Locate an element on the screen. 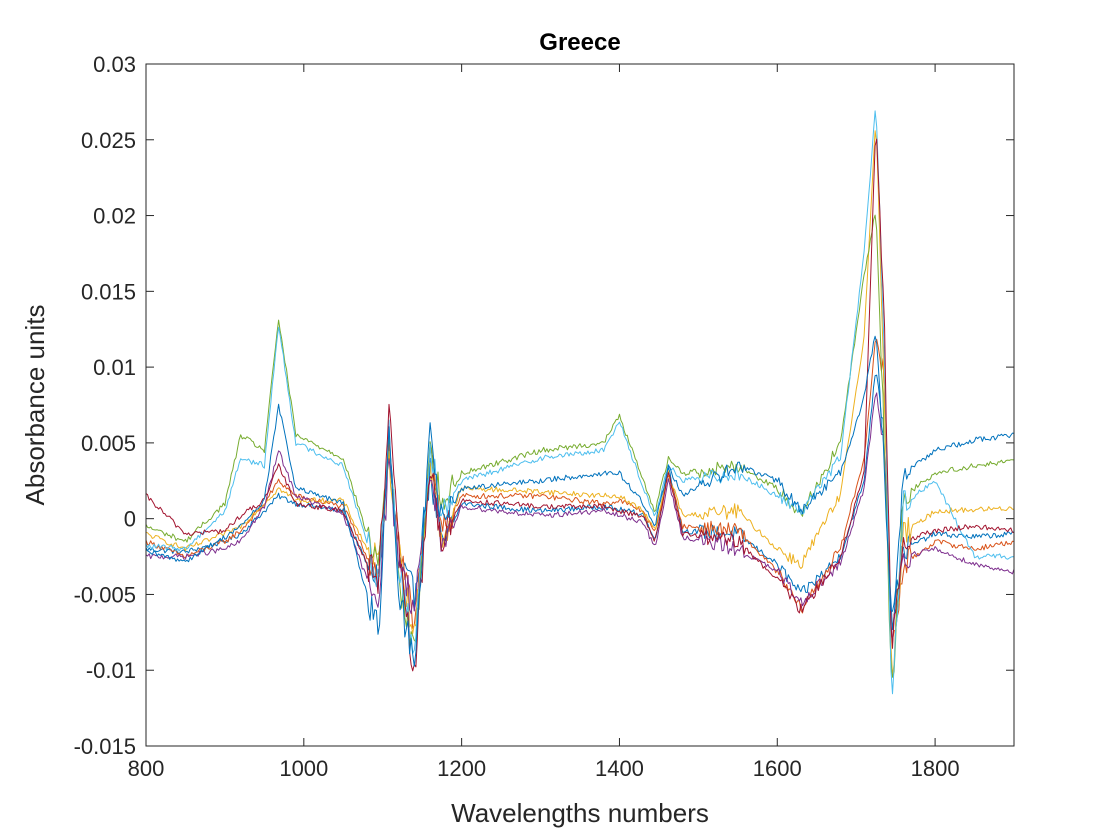 This screenshot has width=1120, height=840. y-tick-label: -0.01 is located at coordinates (111, 670).